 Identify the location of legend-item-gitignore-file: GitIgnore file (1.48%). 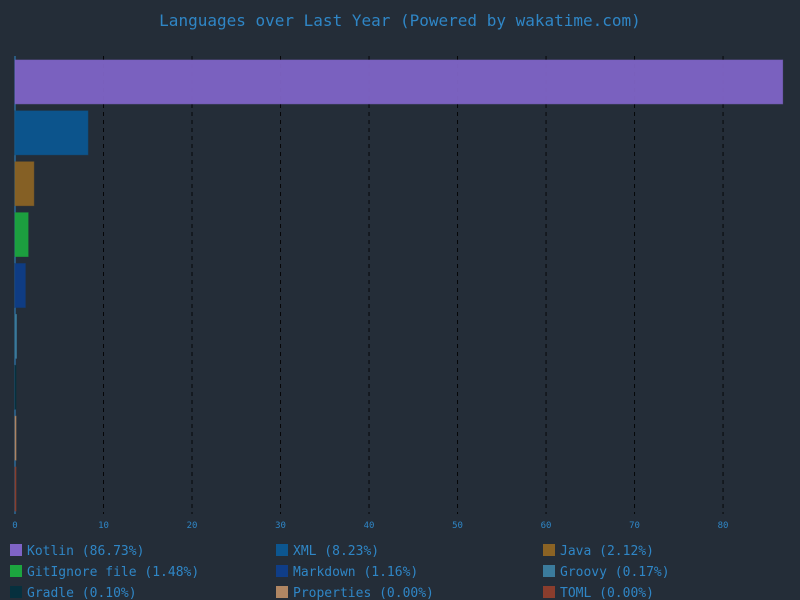
(104, 572).